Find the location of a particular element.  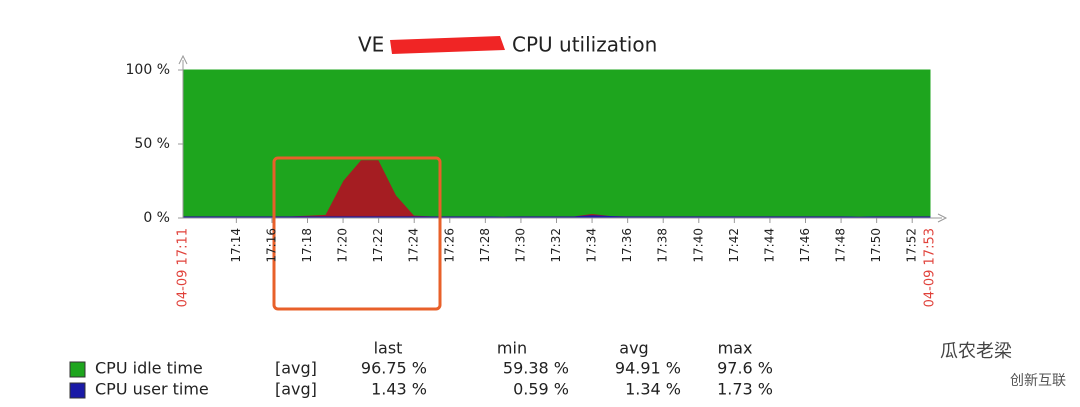

x-tick-label: 17:28 is located at coordinates (485, 245).